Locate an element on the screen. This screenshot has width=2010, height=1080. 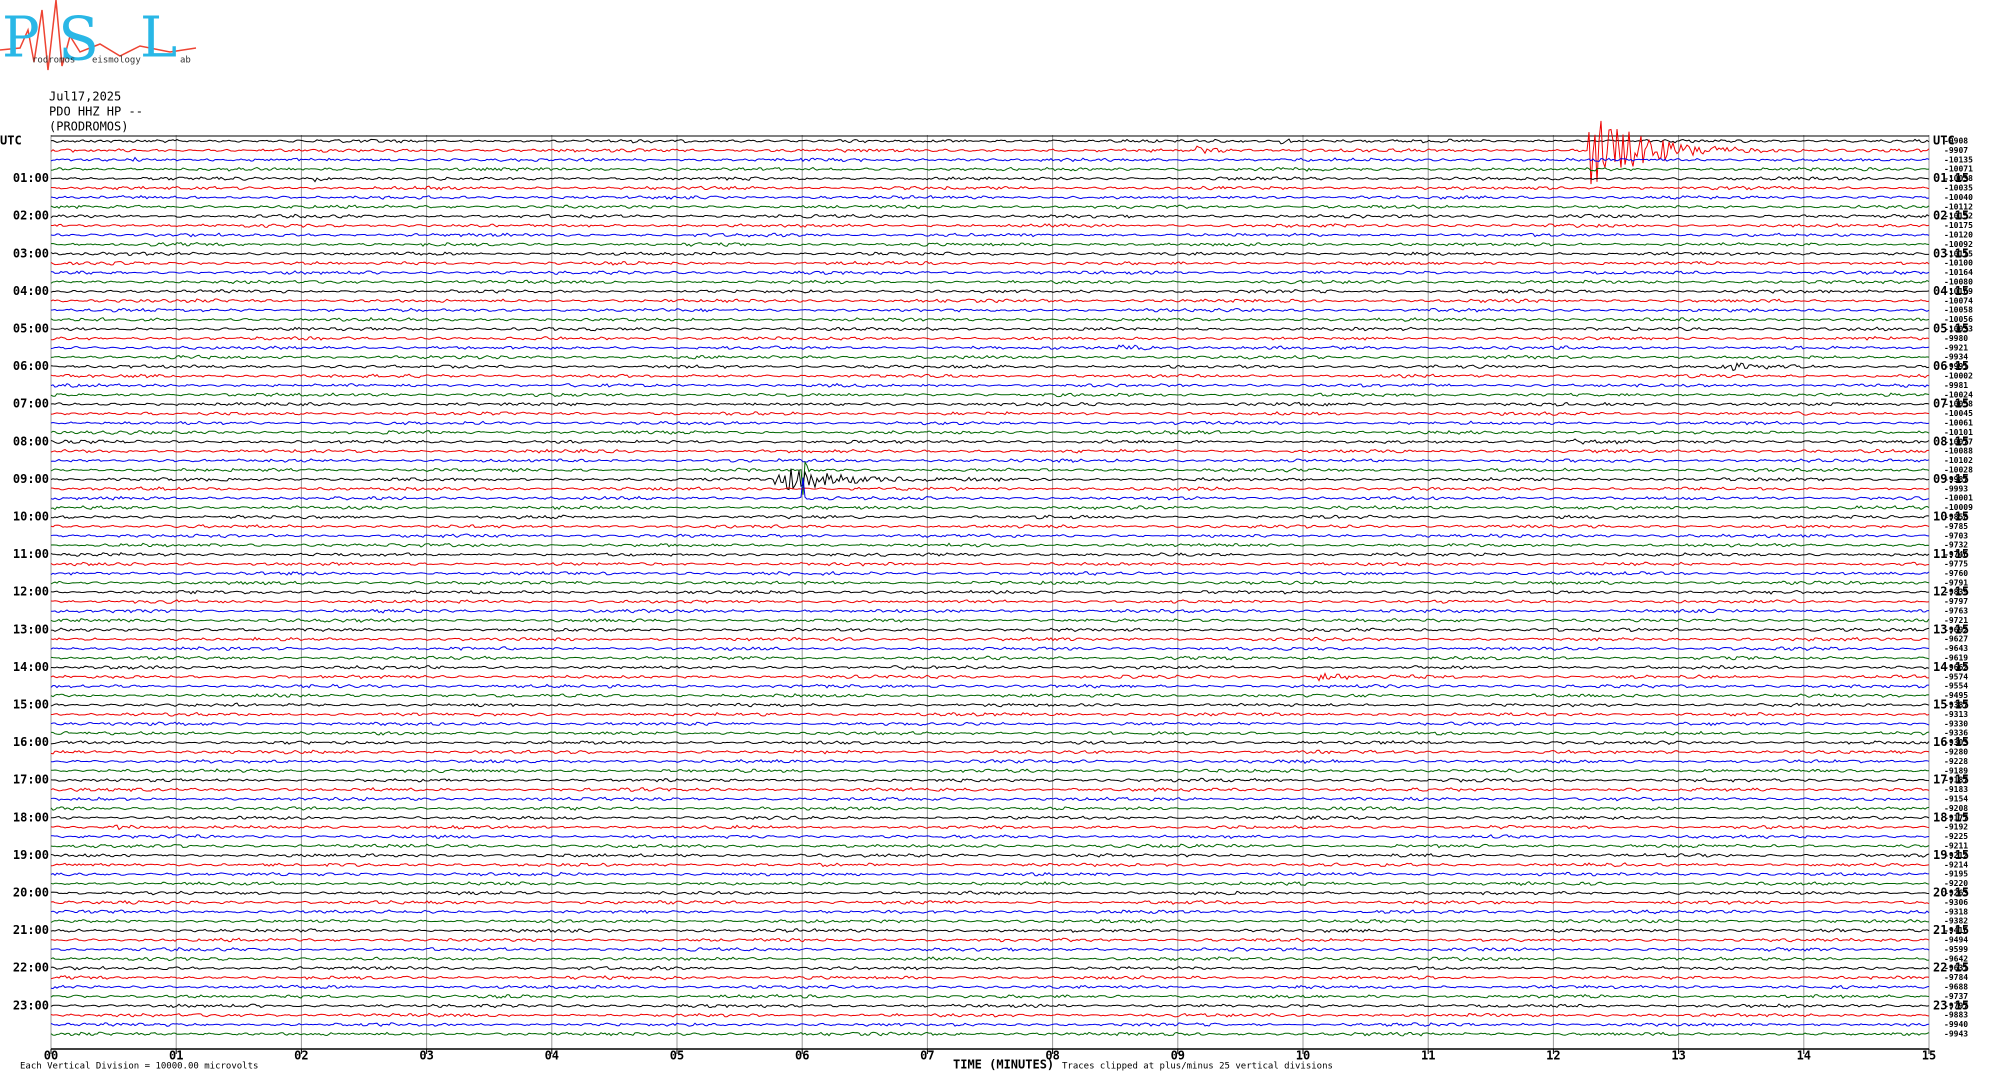
logo-word: ab is located at coordinates (185, 61).